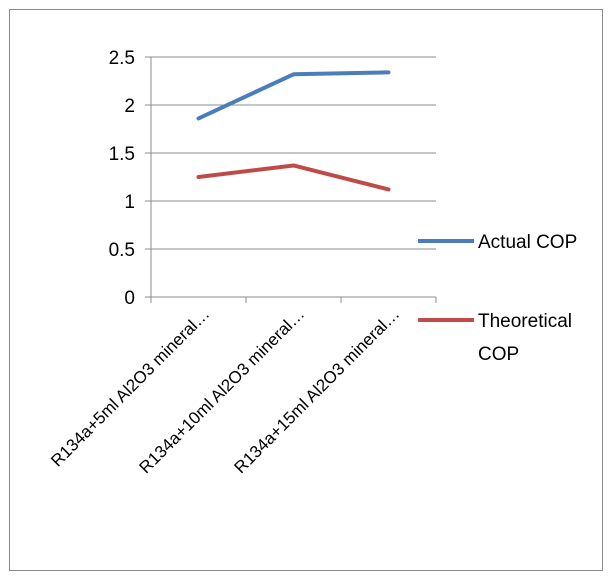 The width and height of the screenshot is (613, 577). I want to click on y-tick-label-1: 0.5, so click(122, 250).